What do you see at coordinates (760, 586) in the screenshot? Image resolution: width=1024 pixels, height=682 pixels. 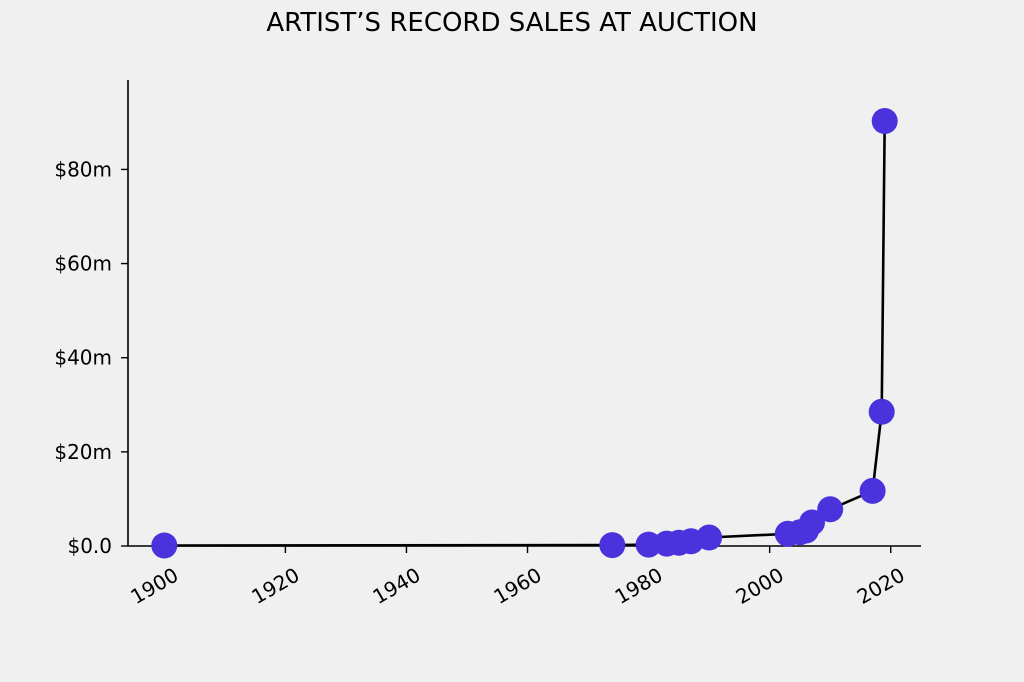 I see `x-tick-label: 2000` at bounding box center [760, 586].